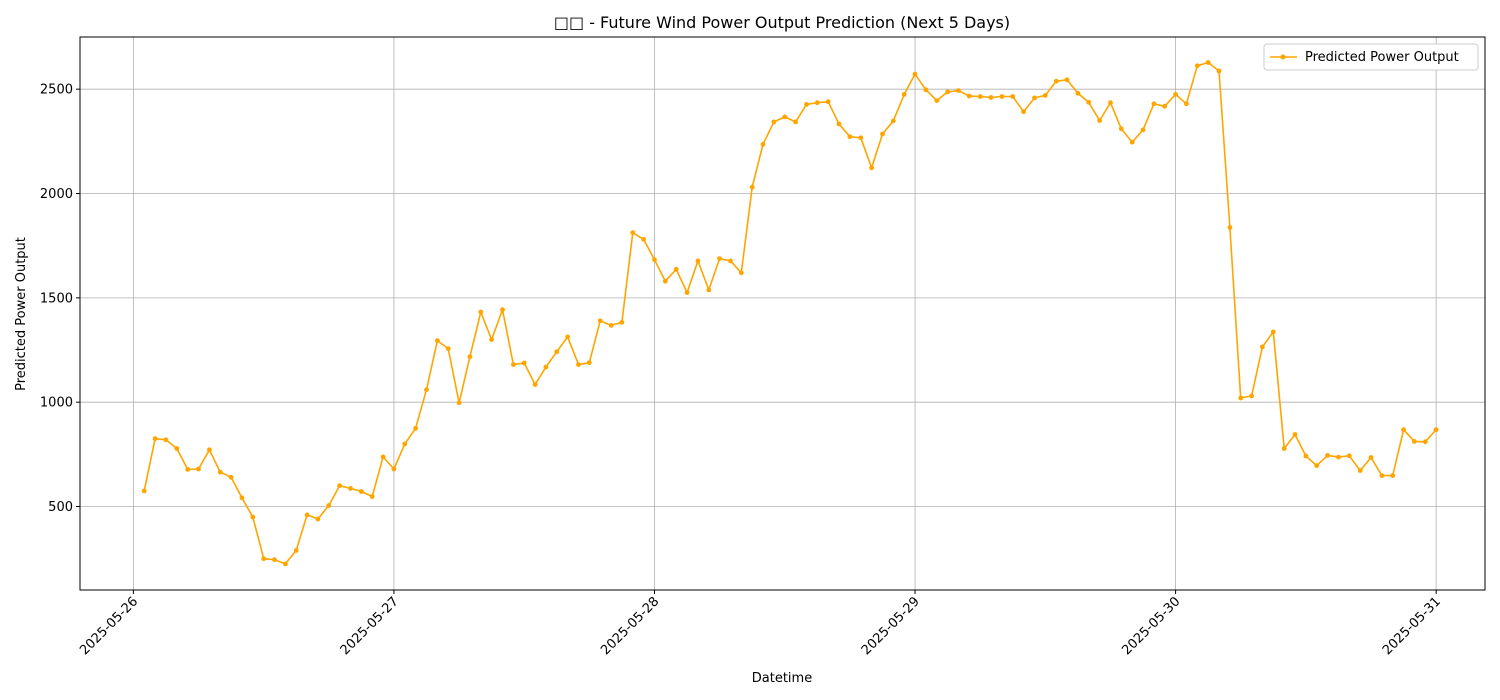 The height and width of the screenshot is (700, 1500). What do you see at coordinates (56, 403) in the screenshot?
I see `y-tick-label: 1000` at bounding box center [56, 403].